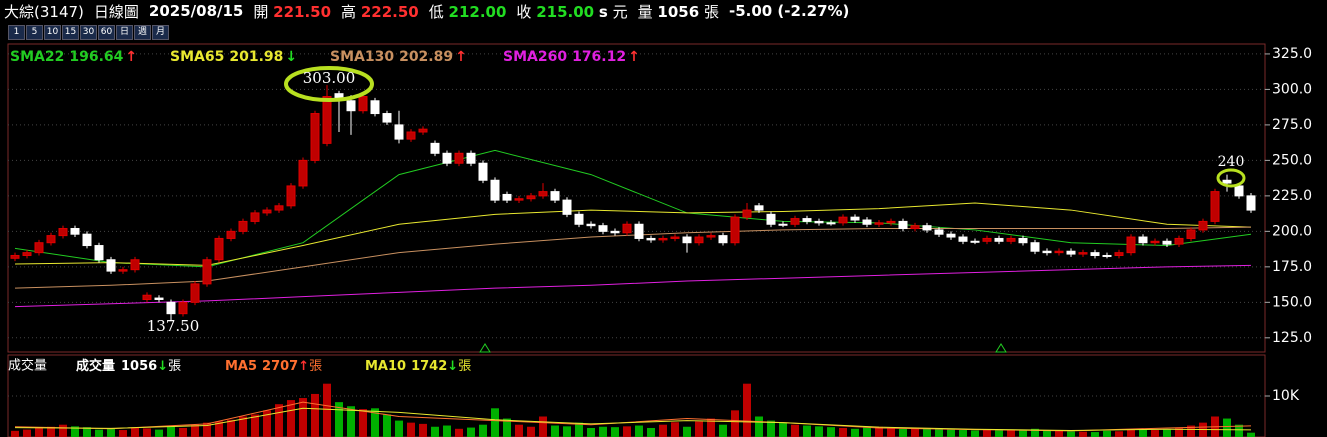 The image size is (1327, 437). Describe the element at coordinates (52, 32) in the screenshot. I see `period-button: 10` at that location.